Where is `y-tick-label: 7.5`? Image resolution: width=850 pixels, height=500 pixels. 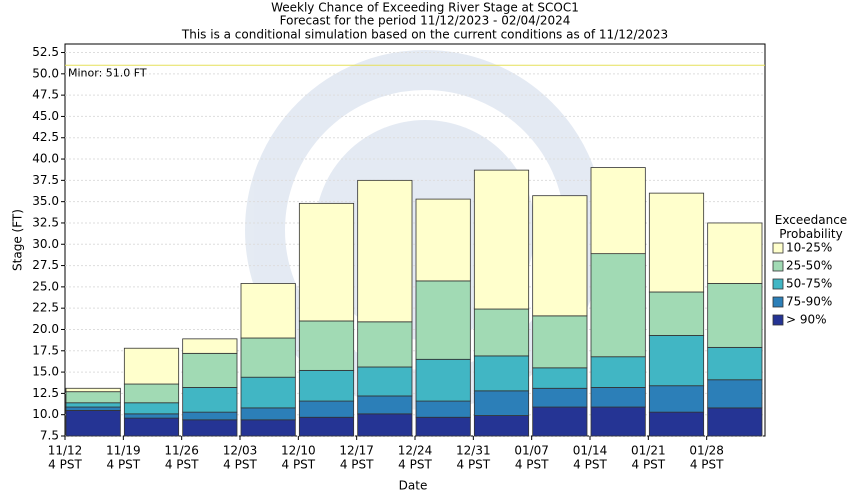
y-tick-label: 7.5 is located at coordinates (49, 436).